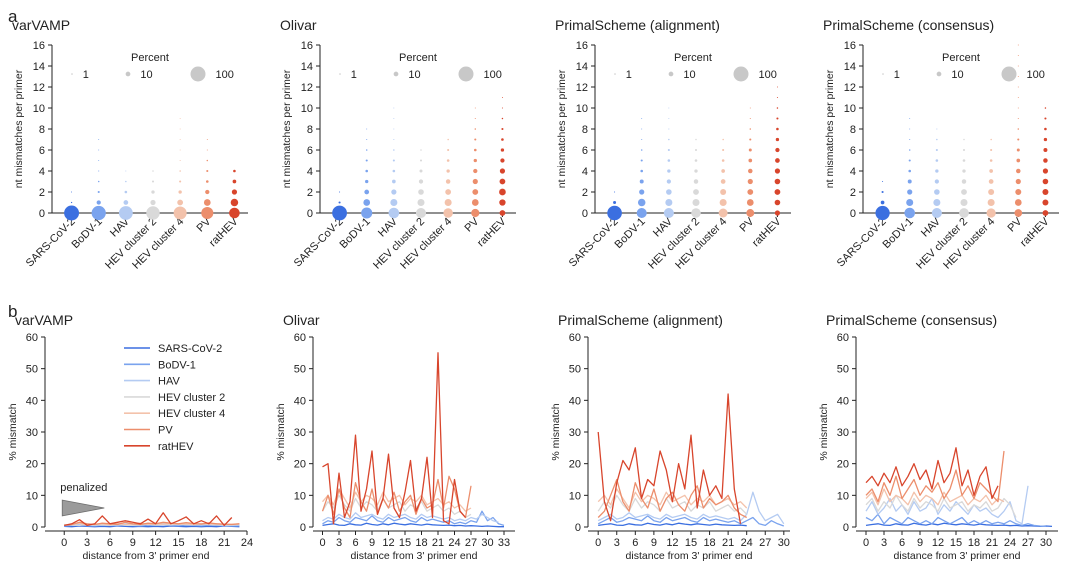  I want to click on panel-letter-b: b, so click(12, 311).